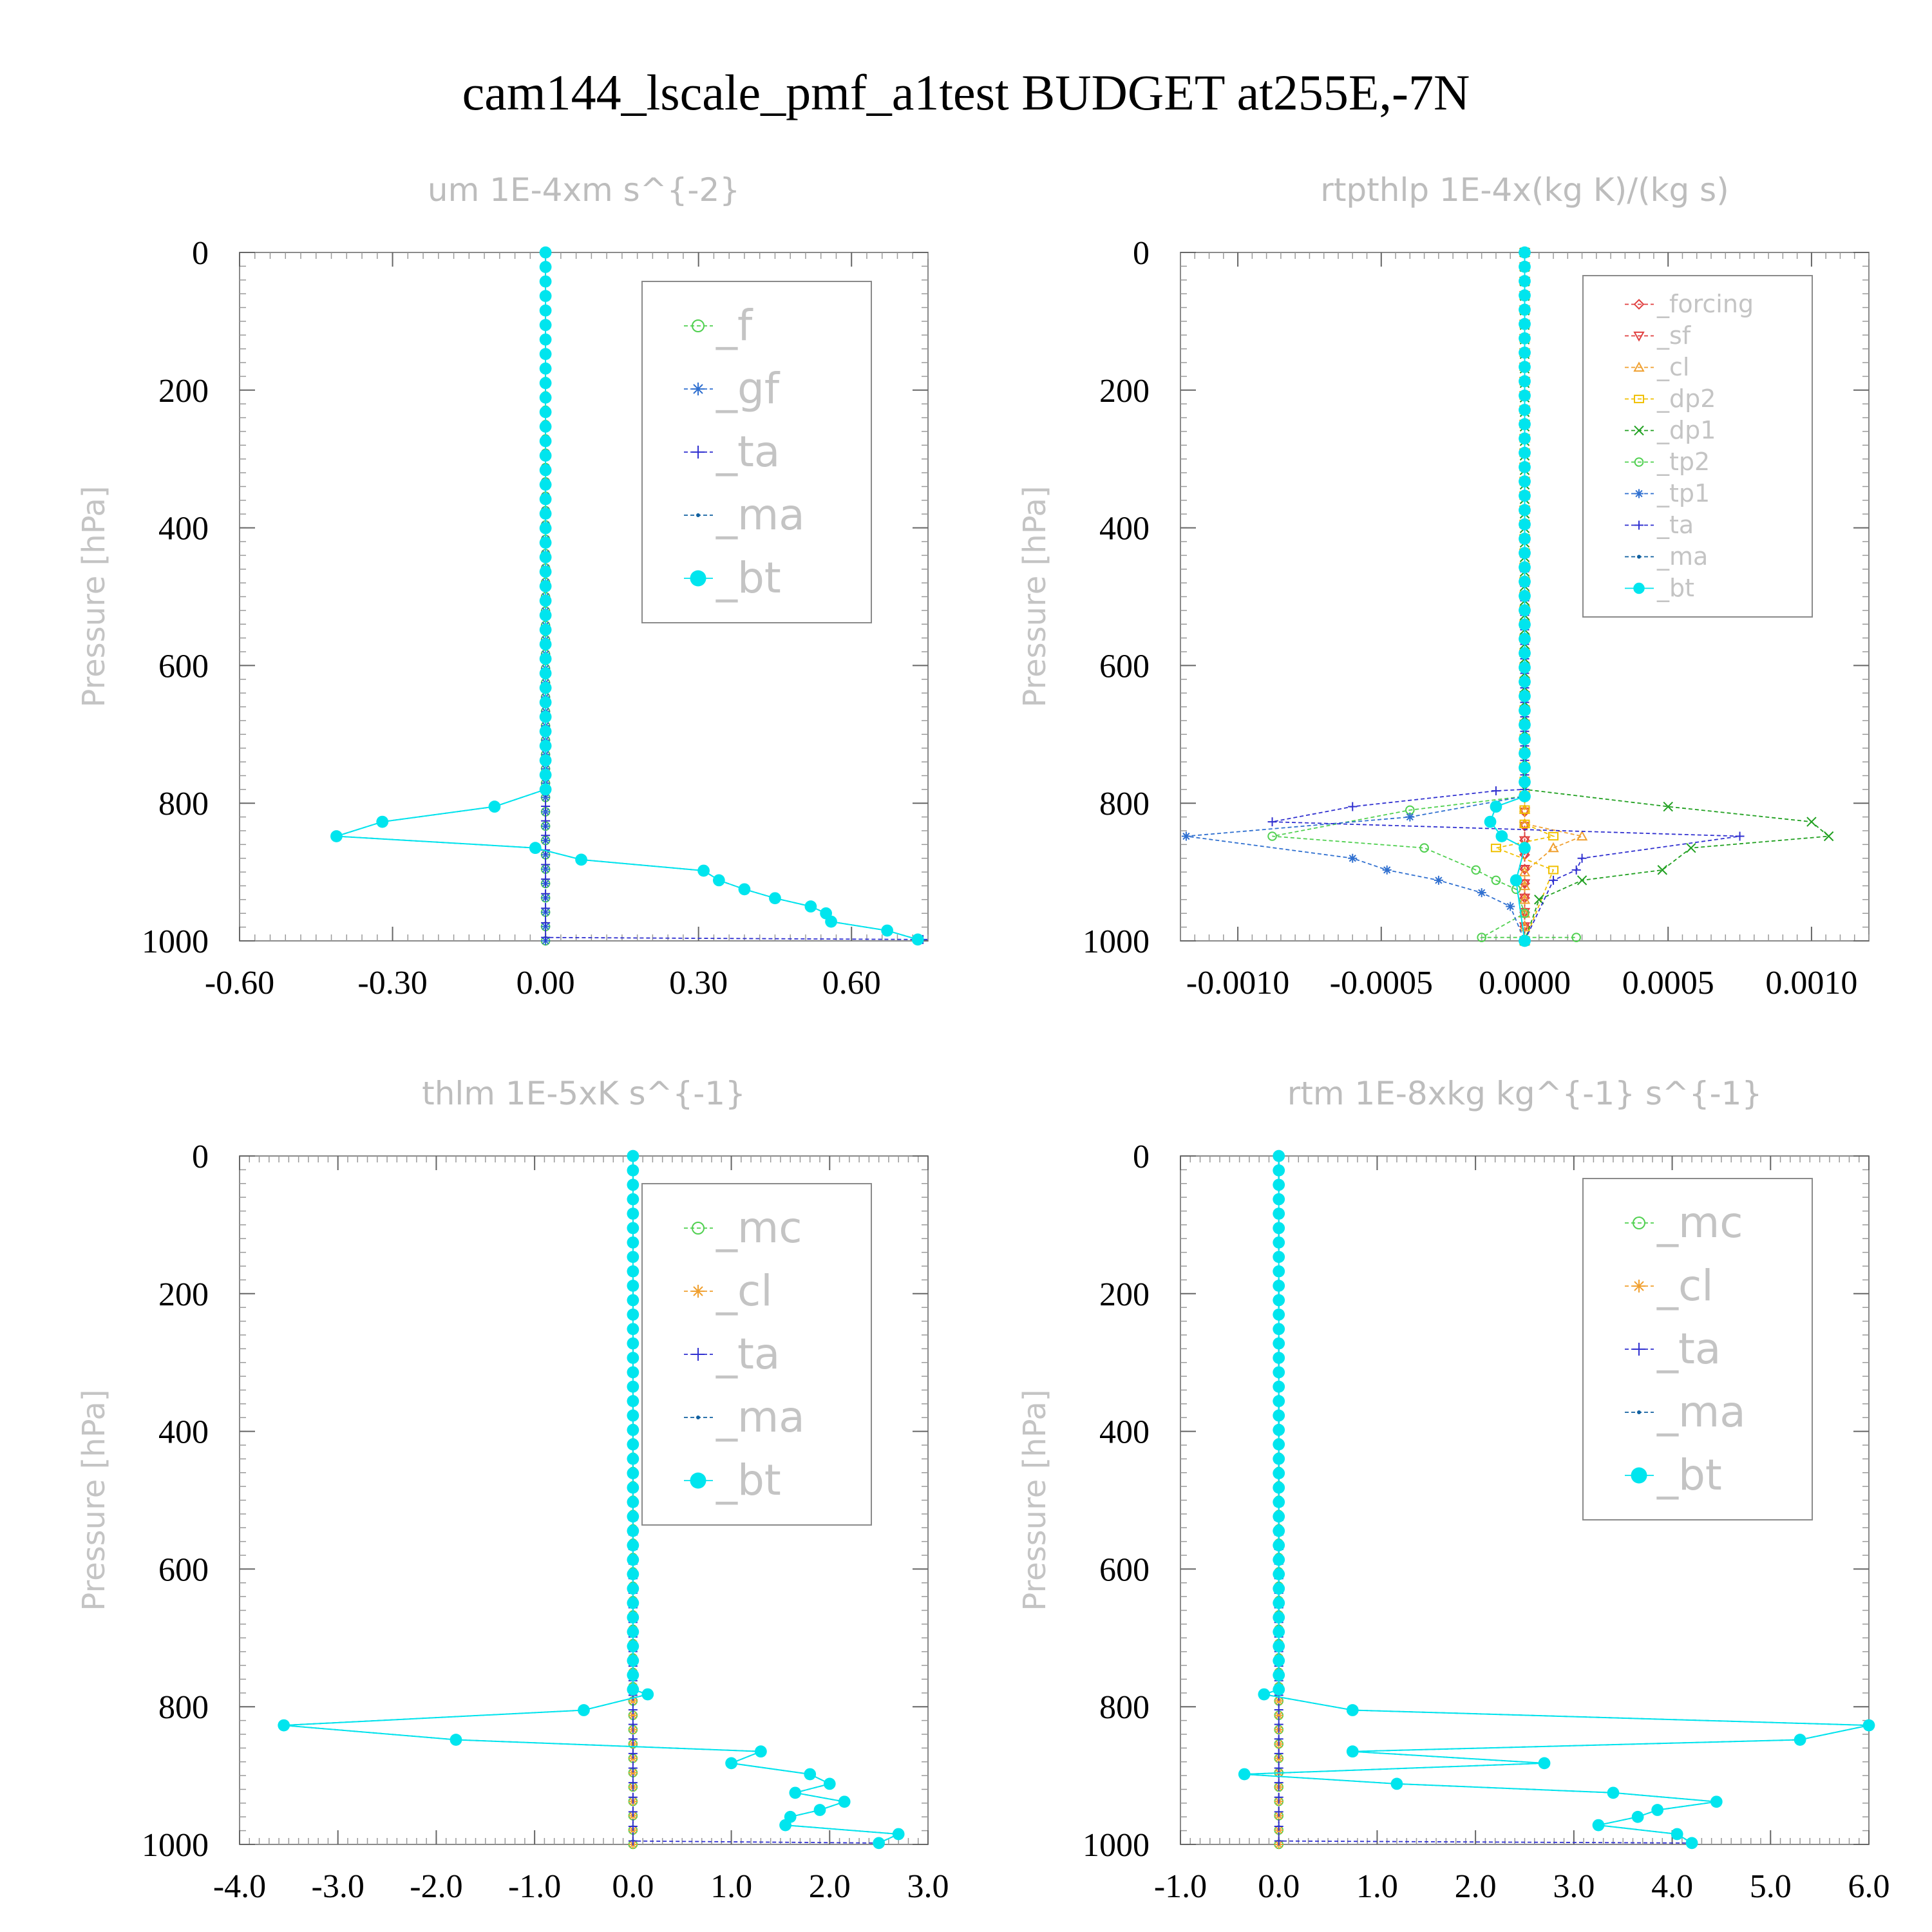  I want to click on legend-entry-ma: _ma, so click(1686, 1412).